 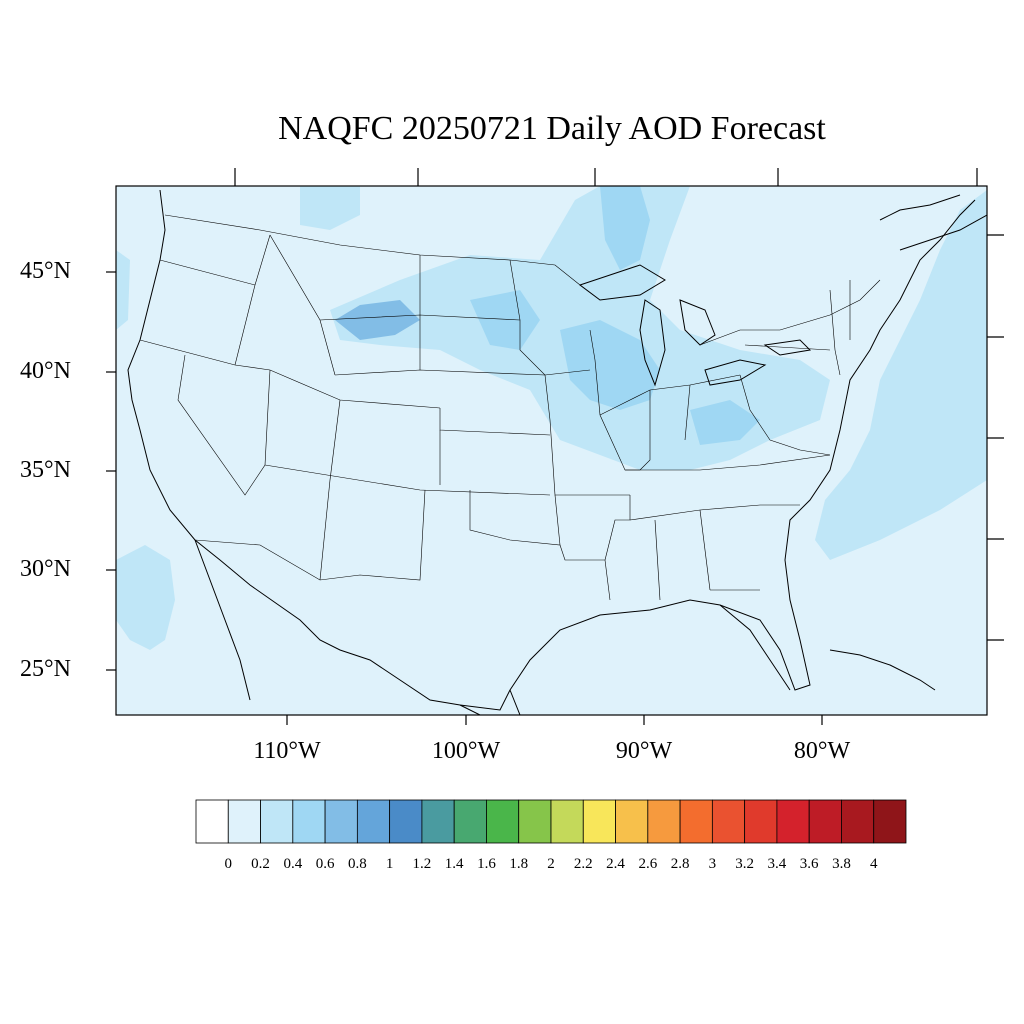 What do you see at coordinates (552, 128) in the screenshot?
I see `map-title: NAQFC 20250721 Daily AOD Forecast` at bounding box center [552, 128].